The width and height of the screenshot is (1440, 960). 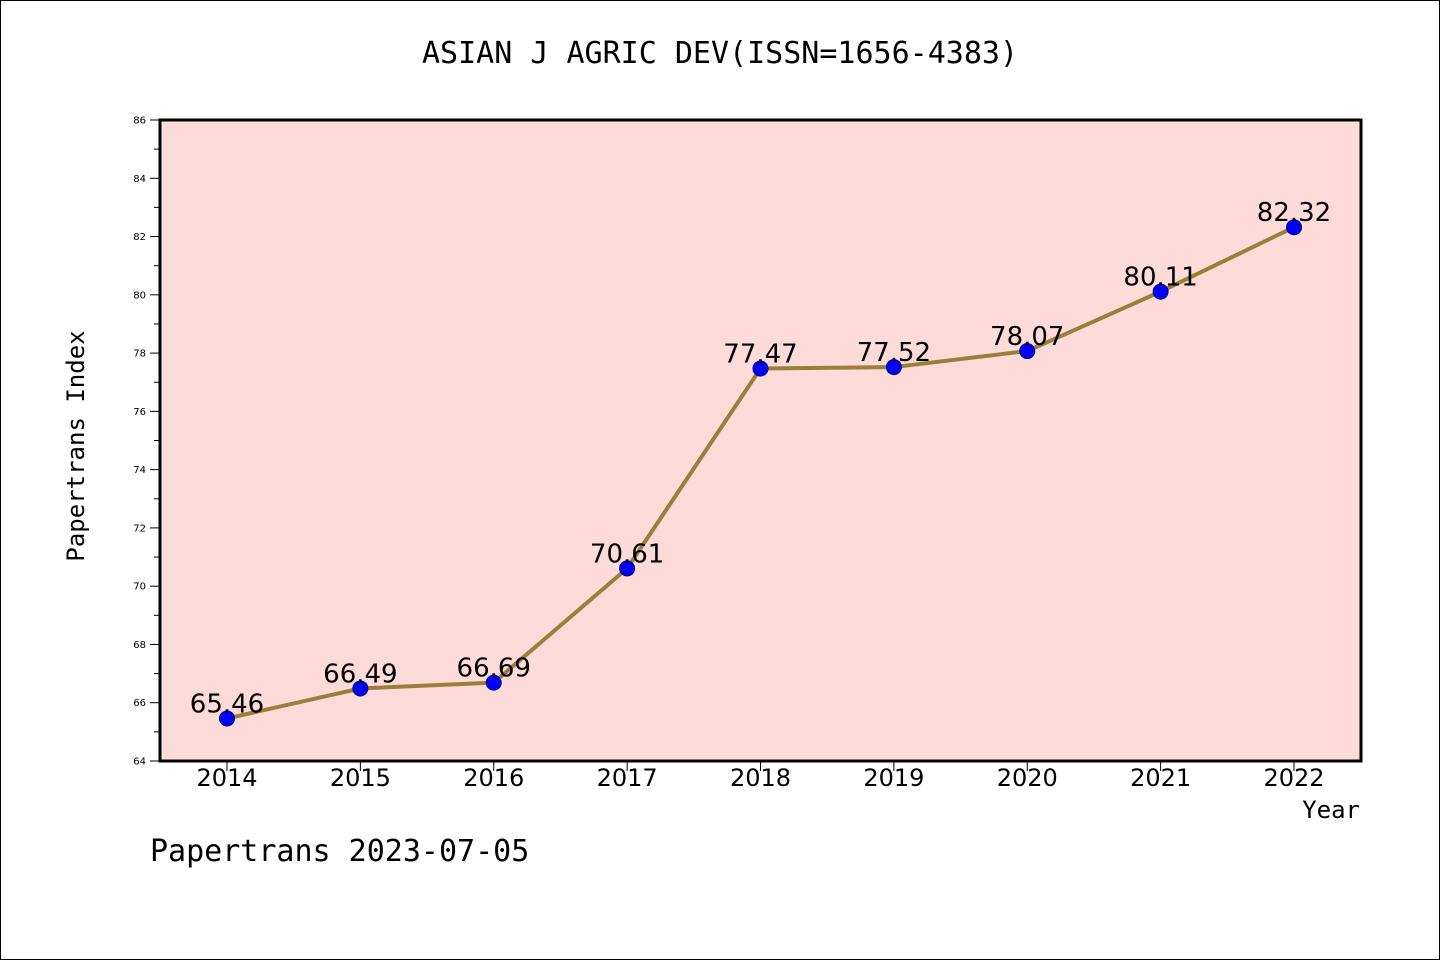 I want to click on y-tick-label: 66, so click(x=139, y=703).